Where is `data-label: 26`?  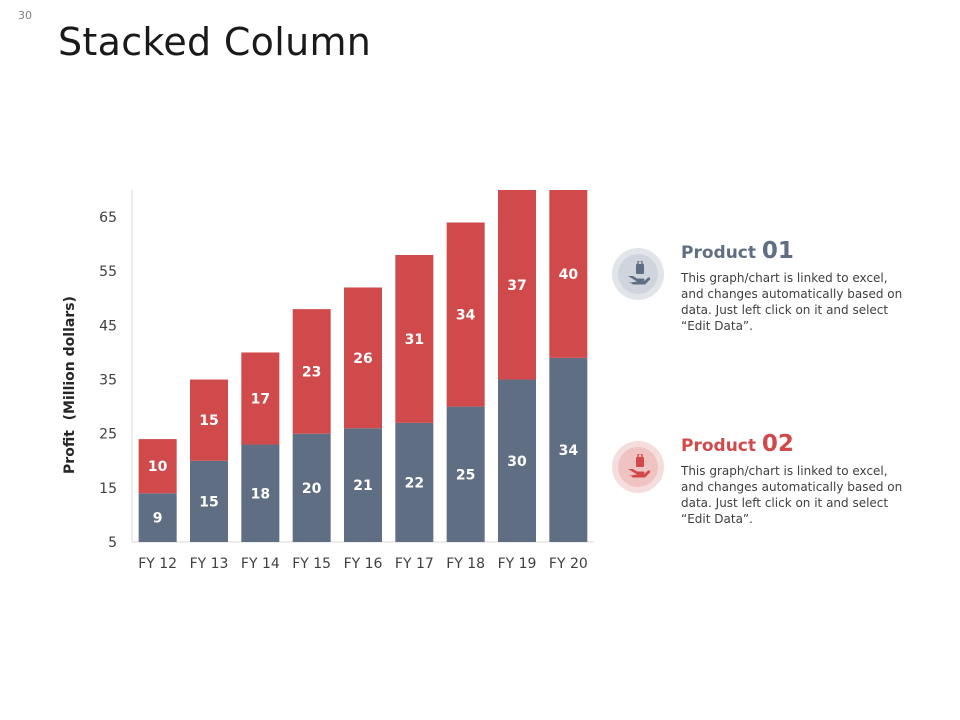 data-label: 26 is located at coordinates (362, 359).